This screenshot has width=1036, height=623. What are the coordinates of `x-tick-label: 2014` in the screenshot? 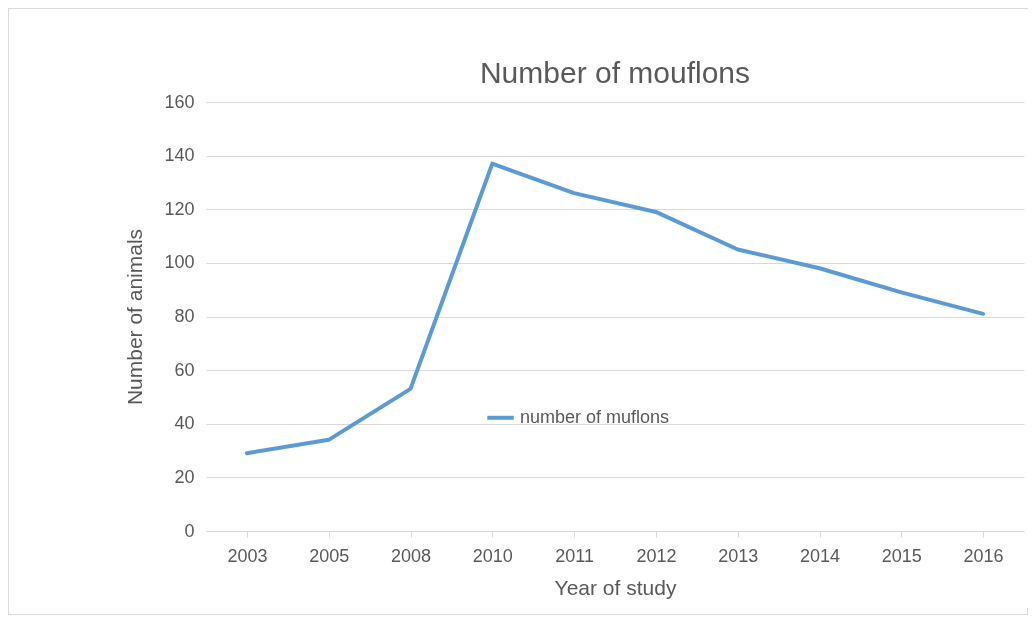 It's located at (820, 555).